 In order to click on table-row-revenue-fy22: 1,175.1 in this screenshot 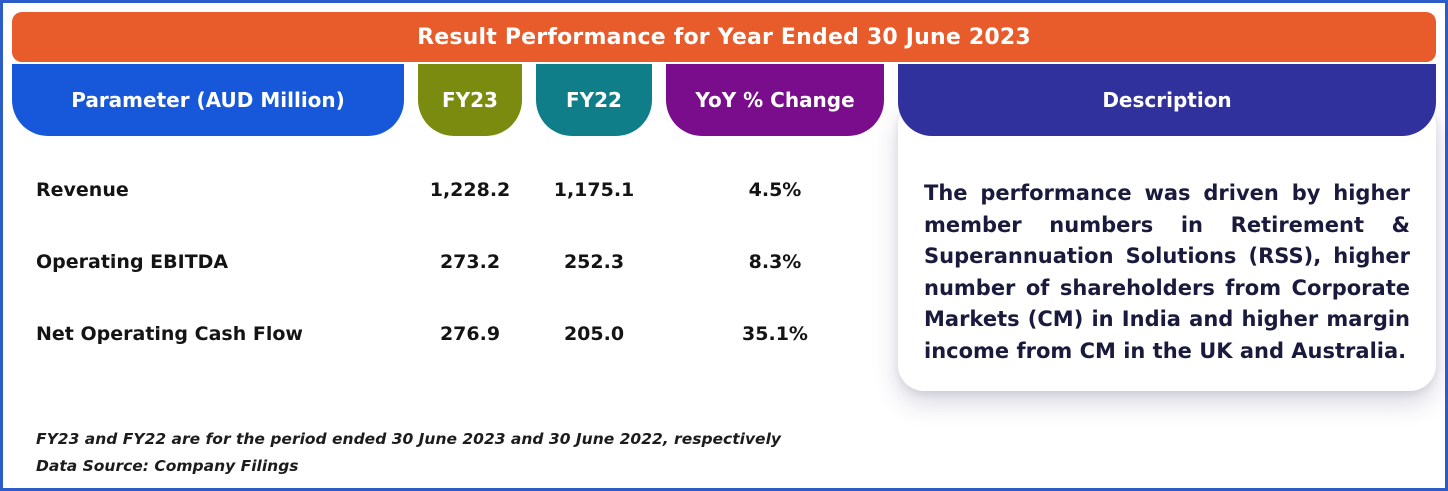, I will do `click(594, 190)`.